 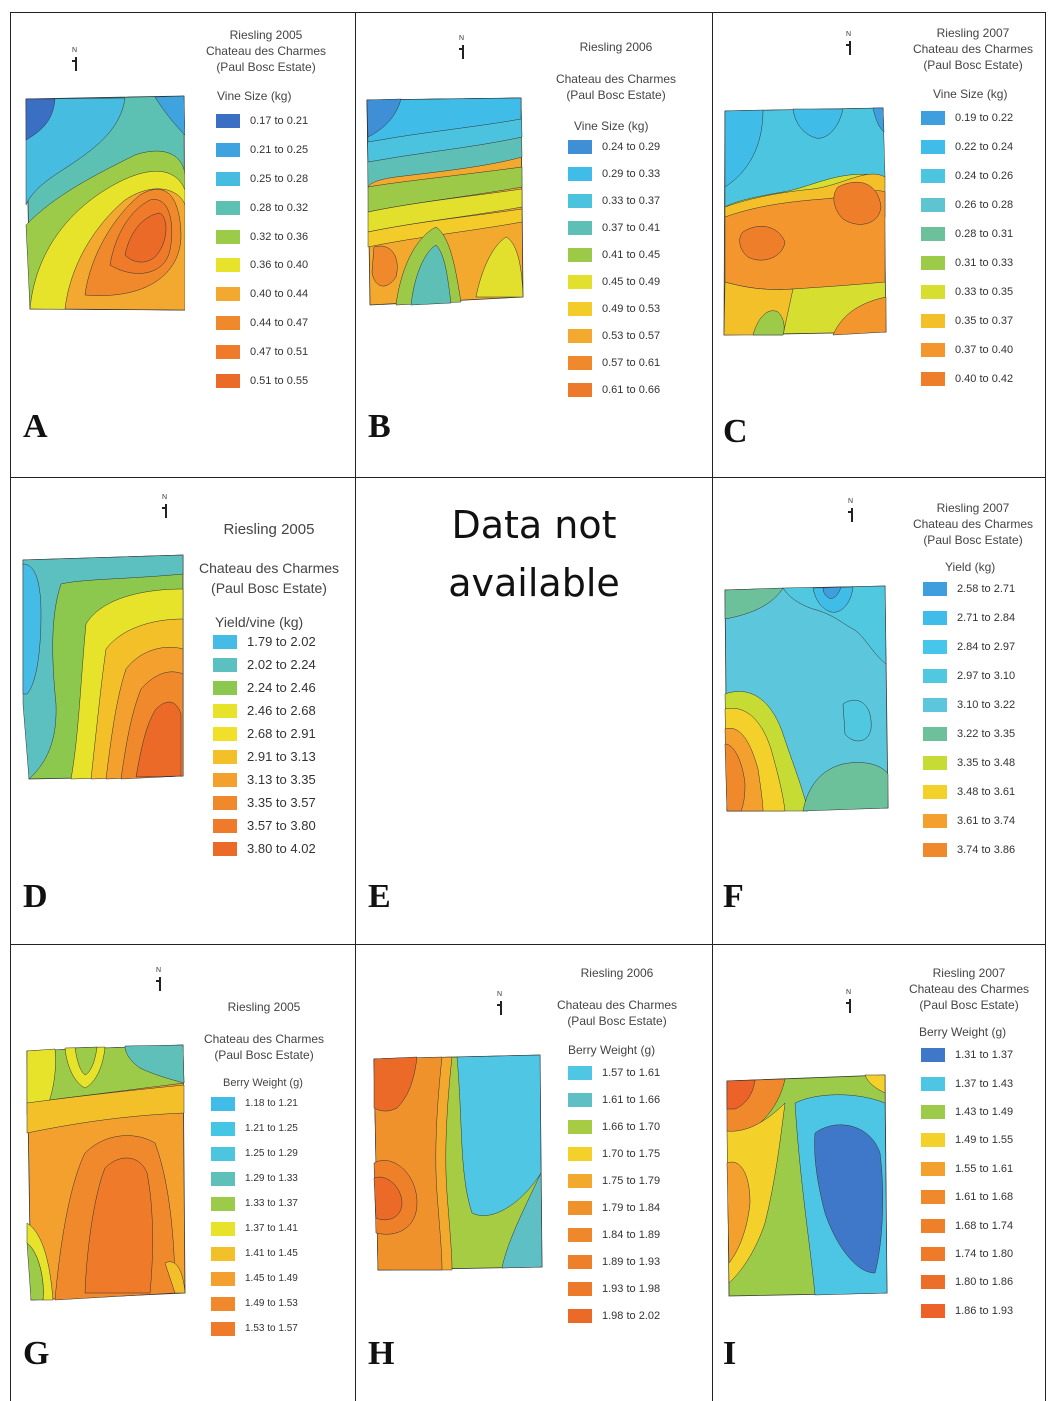 What do you see at coordinates (263, 1083) in the screenshot?
I see `legend-title: Berry Weight (g)` at bounding box center [263, 1083].